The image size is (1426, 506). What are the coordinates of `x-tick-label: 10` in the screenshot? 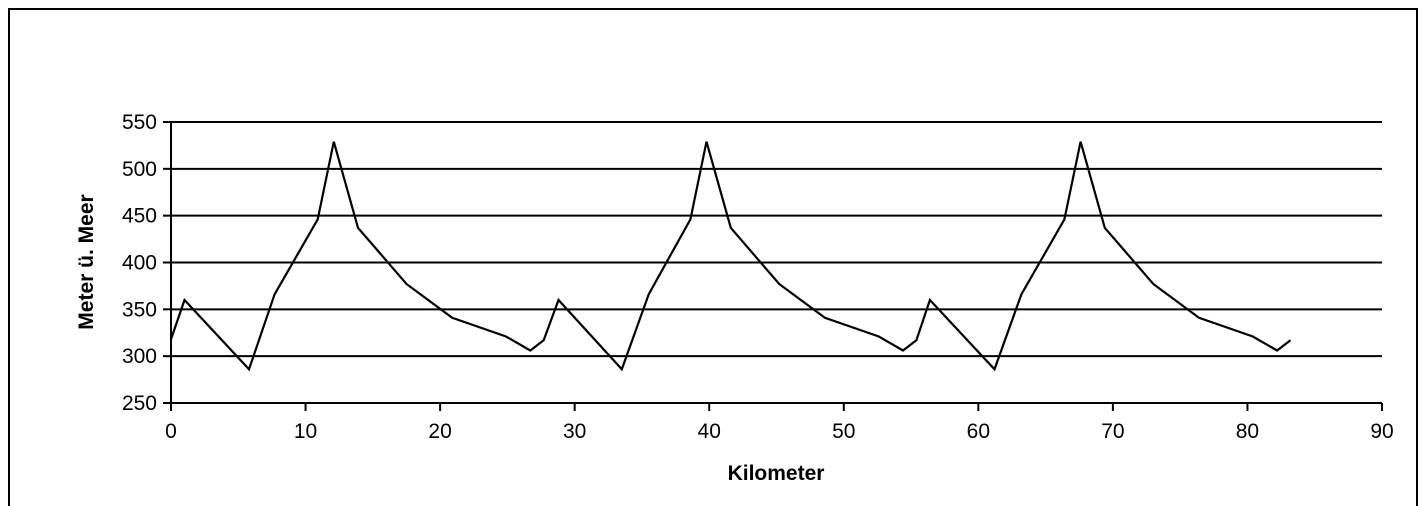 It's located at (305, 431).